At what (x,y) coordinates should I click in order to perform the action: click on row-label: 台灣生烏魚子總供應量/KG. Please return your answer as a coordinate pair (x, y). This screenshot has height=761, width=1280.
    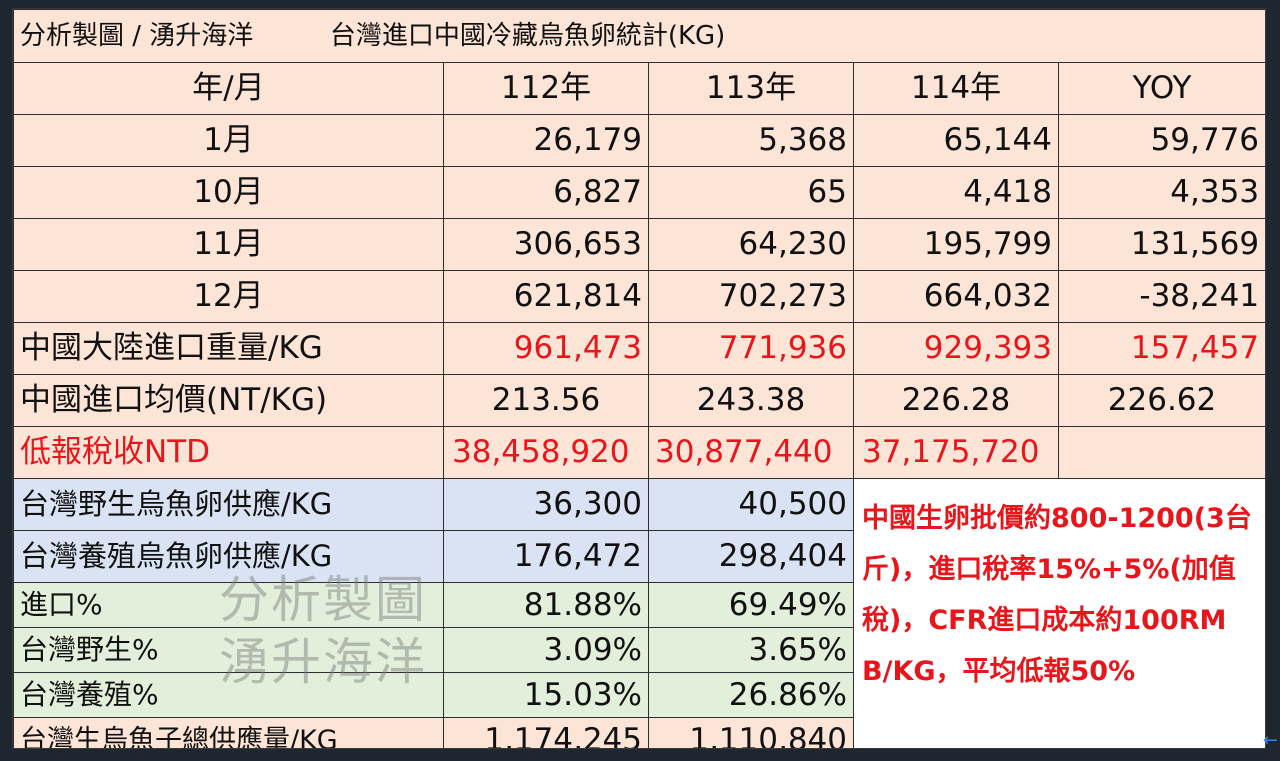
    Looking at the image, I should click on (228, 732).